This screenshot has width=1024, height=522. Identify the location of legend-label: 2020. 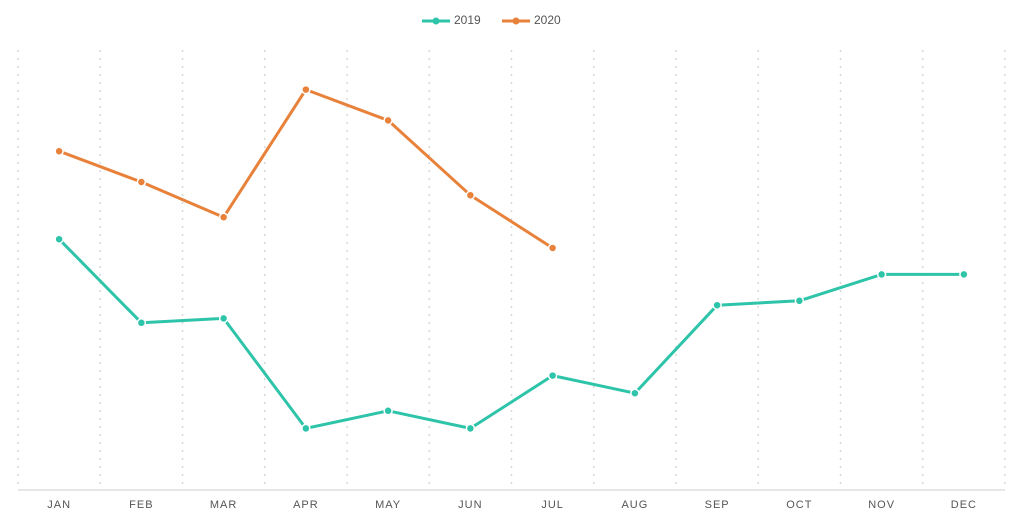
(547, 20).